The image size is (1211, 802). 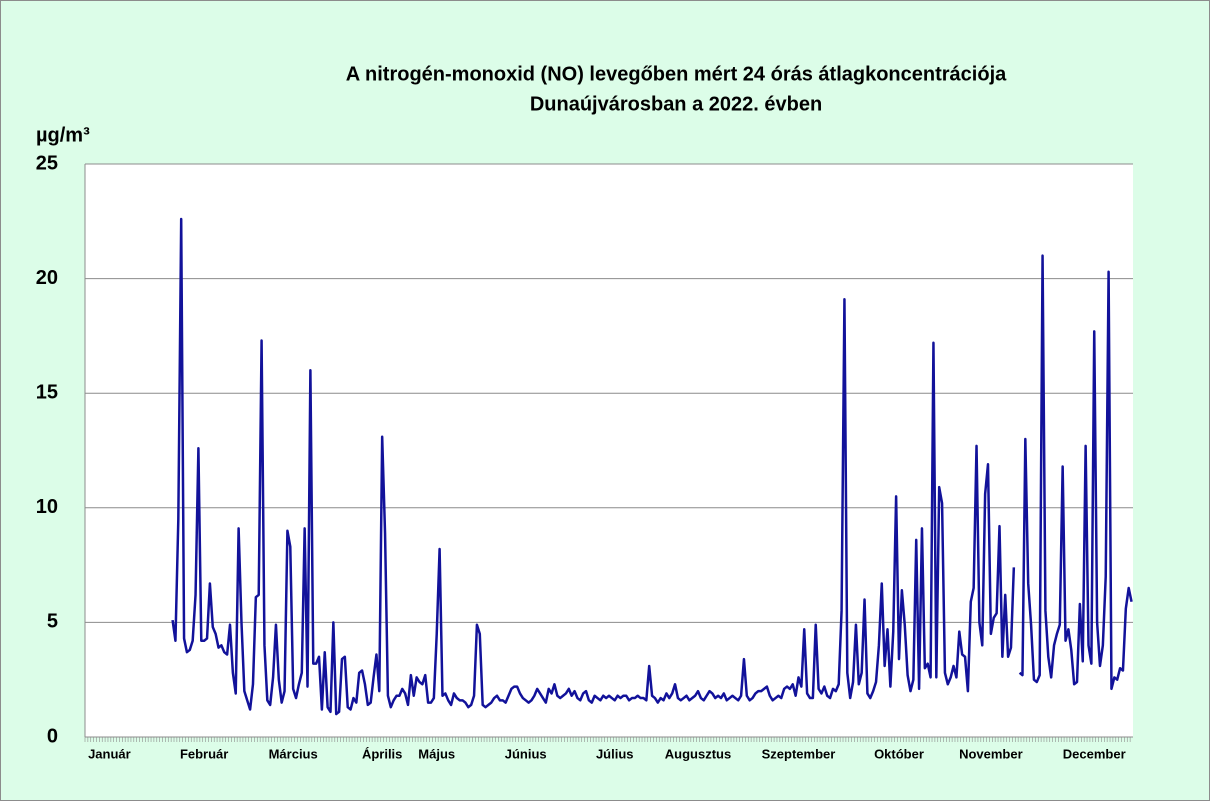 What do you see at coordinates (991, 753) in the screenshot?
I see `x-tick-label: November` at bounding box center [991, 753].